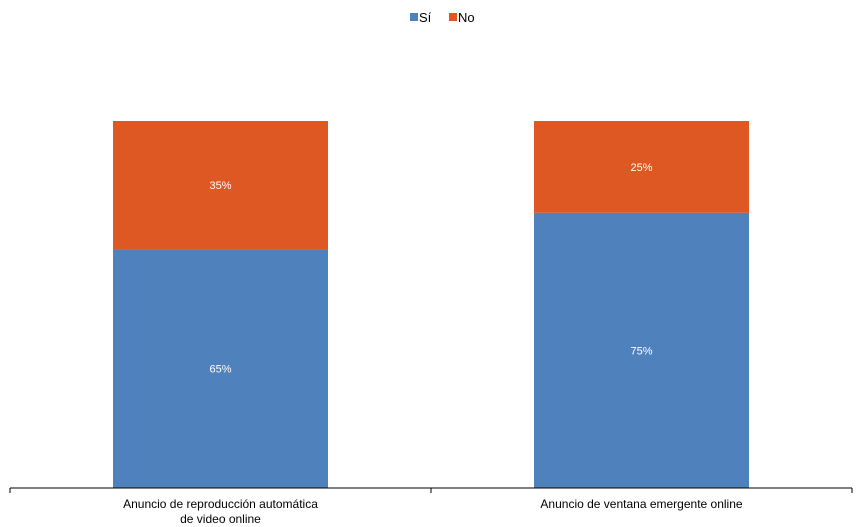  I want to click on legend-label-si: Sí, so click(425, 17).